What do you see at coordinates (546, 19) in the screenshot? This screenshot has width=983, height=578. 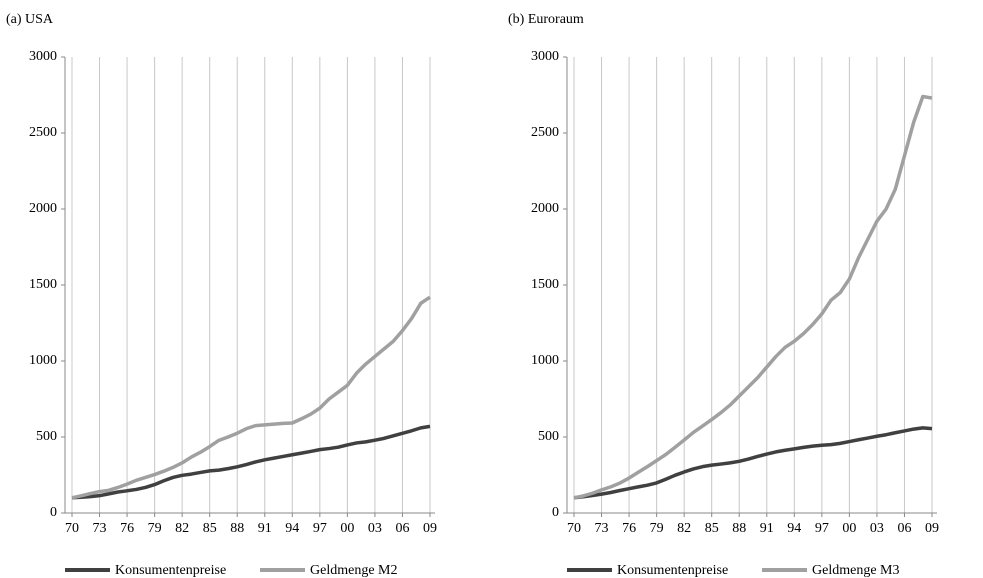 I see `chart-title: (b) Euroraum` at bounding box center [546, 19].